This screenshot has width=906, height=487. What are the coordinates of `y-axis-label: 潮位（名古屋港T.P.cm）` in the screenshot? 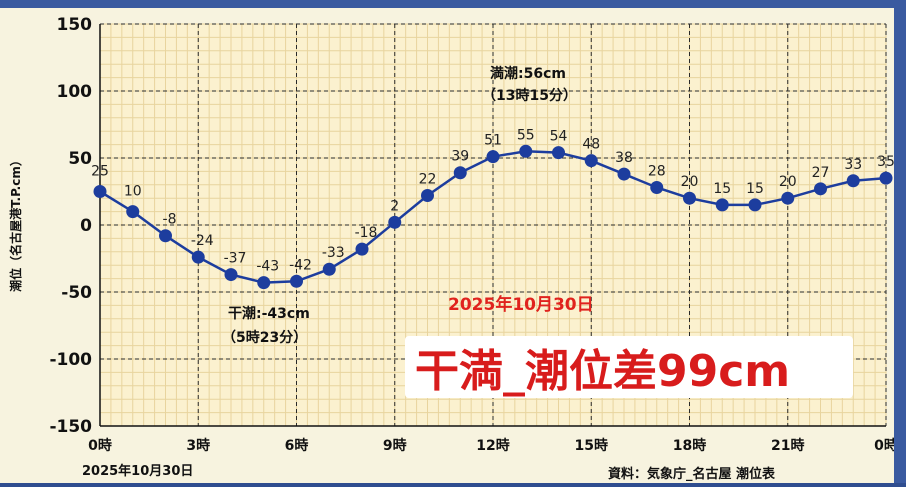 It's located at (15, 223).